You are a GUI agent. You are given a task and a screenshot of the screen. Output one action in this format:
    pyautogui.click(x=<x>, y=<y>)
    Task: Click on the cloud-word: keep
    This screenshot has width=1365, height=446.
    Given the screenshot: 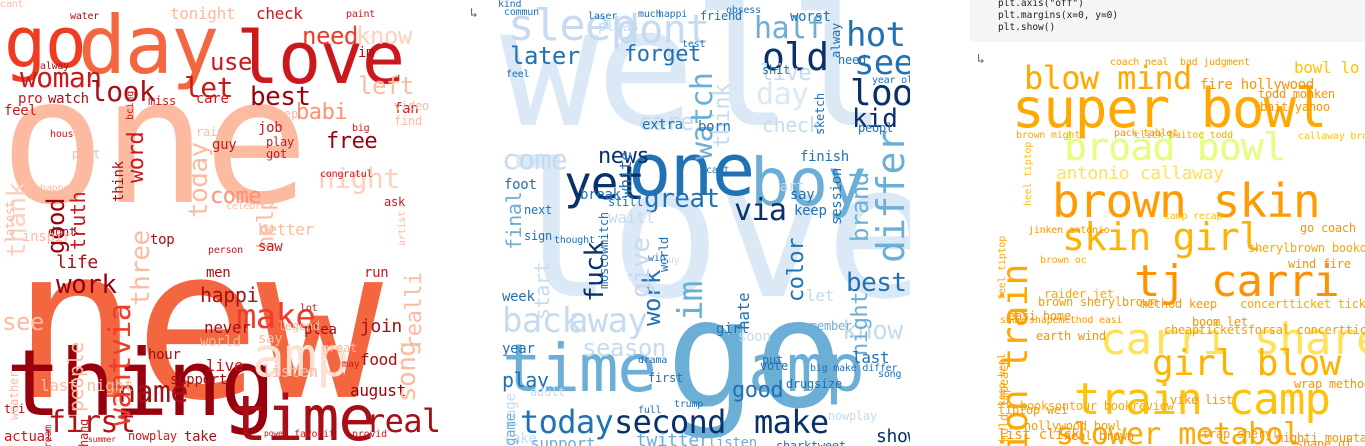 What is the action you would take?
    pyautogui.click(x=810, y=211)
    